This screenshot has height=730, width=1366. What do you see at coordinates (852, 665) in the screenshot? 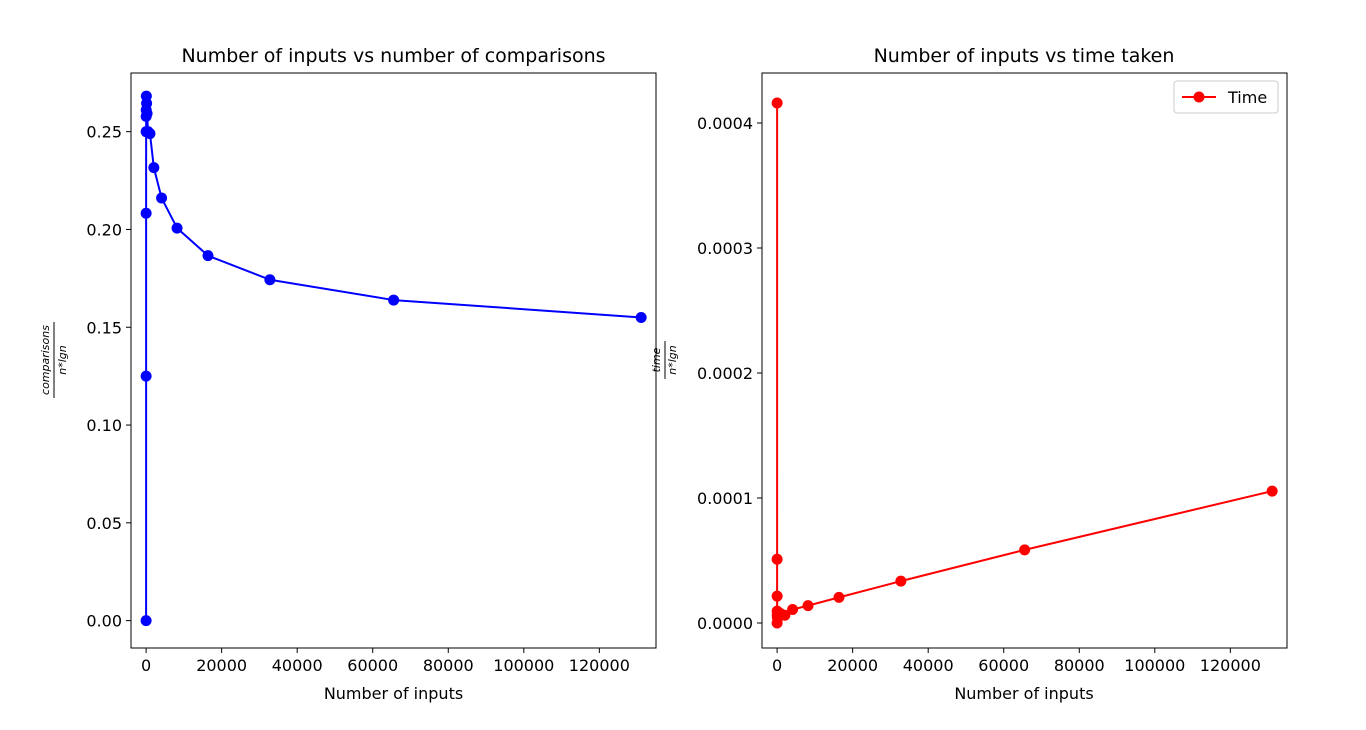
I see `time-x-tick-label: 20000` at bounding box center [852, 665].